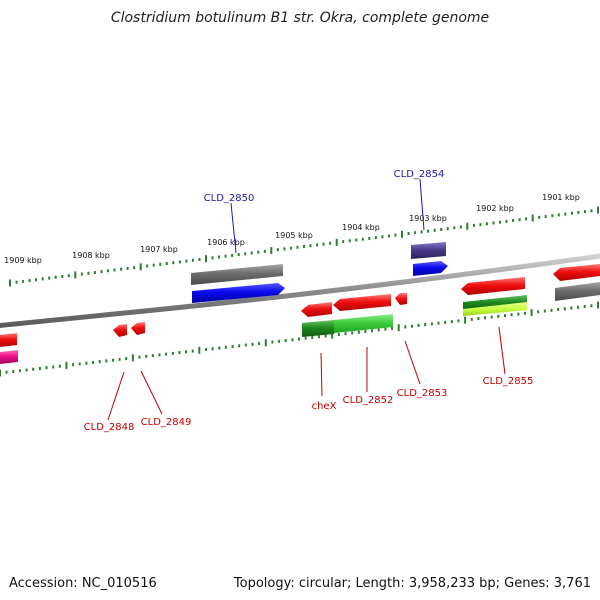 This screenshot has width=600, height=600. What do you see at coordinates (318, 328) in the screenshot?
I see `gene-arrow-chex-green` at bounding box center [318, 328].